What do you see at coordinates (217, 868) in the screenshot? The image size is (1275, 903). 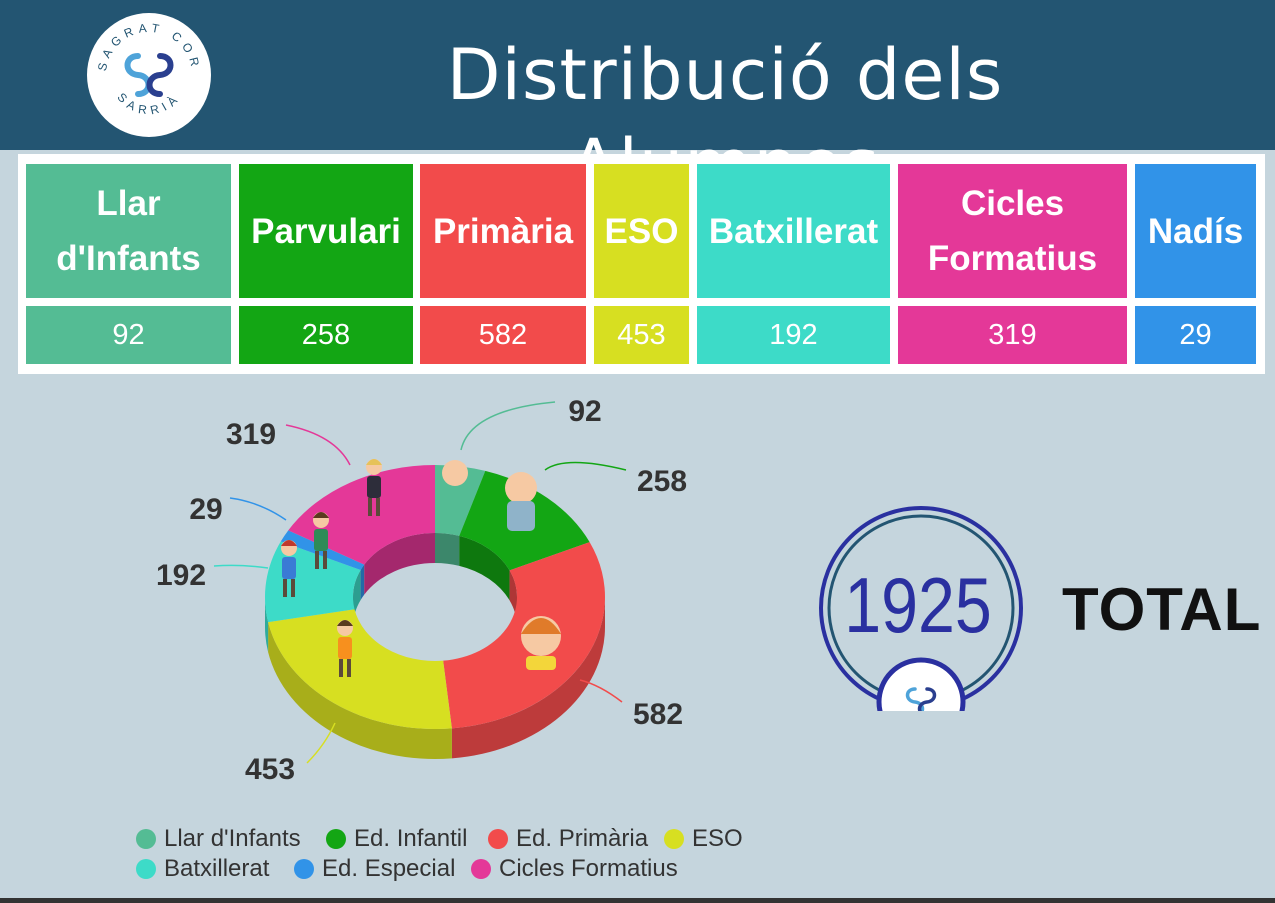 I see `legend-label: Batxillerat` at bounding box center [217, 868].